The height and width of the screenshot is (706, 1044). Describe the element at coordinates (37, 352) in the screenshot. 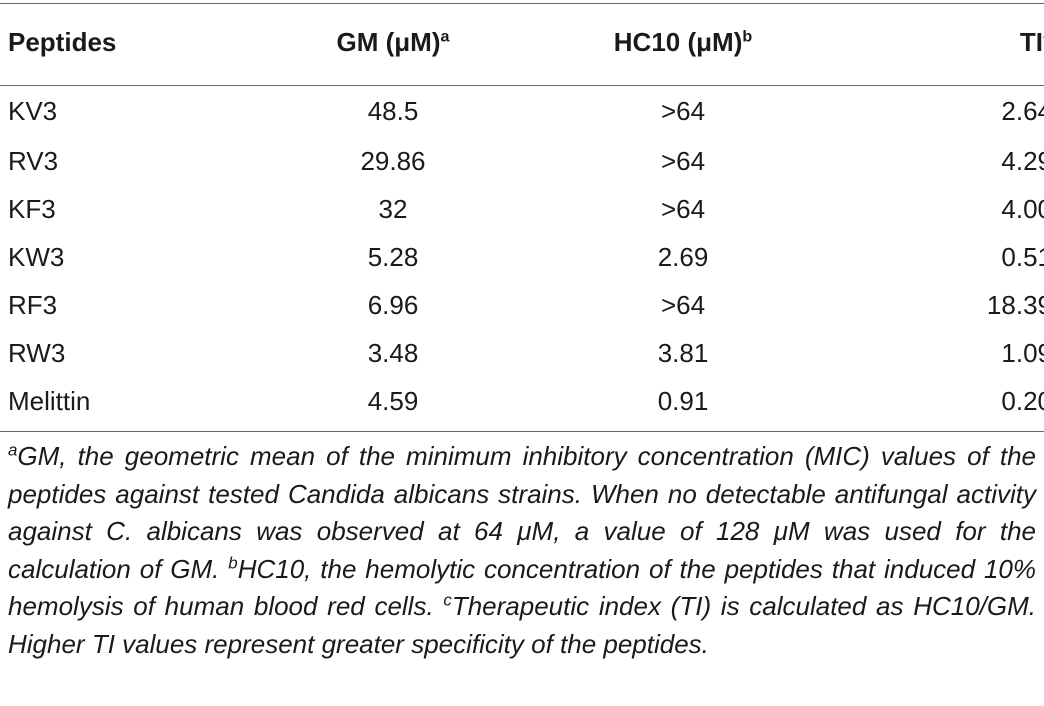

I see `cell-peptide: RW3` at that location.